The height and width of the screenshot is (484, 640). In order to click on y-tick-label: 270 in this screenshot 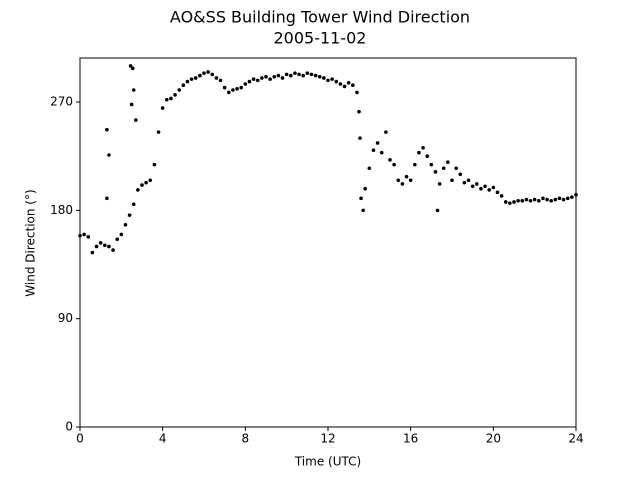, I will do `click(61, 102)`.